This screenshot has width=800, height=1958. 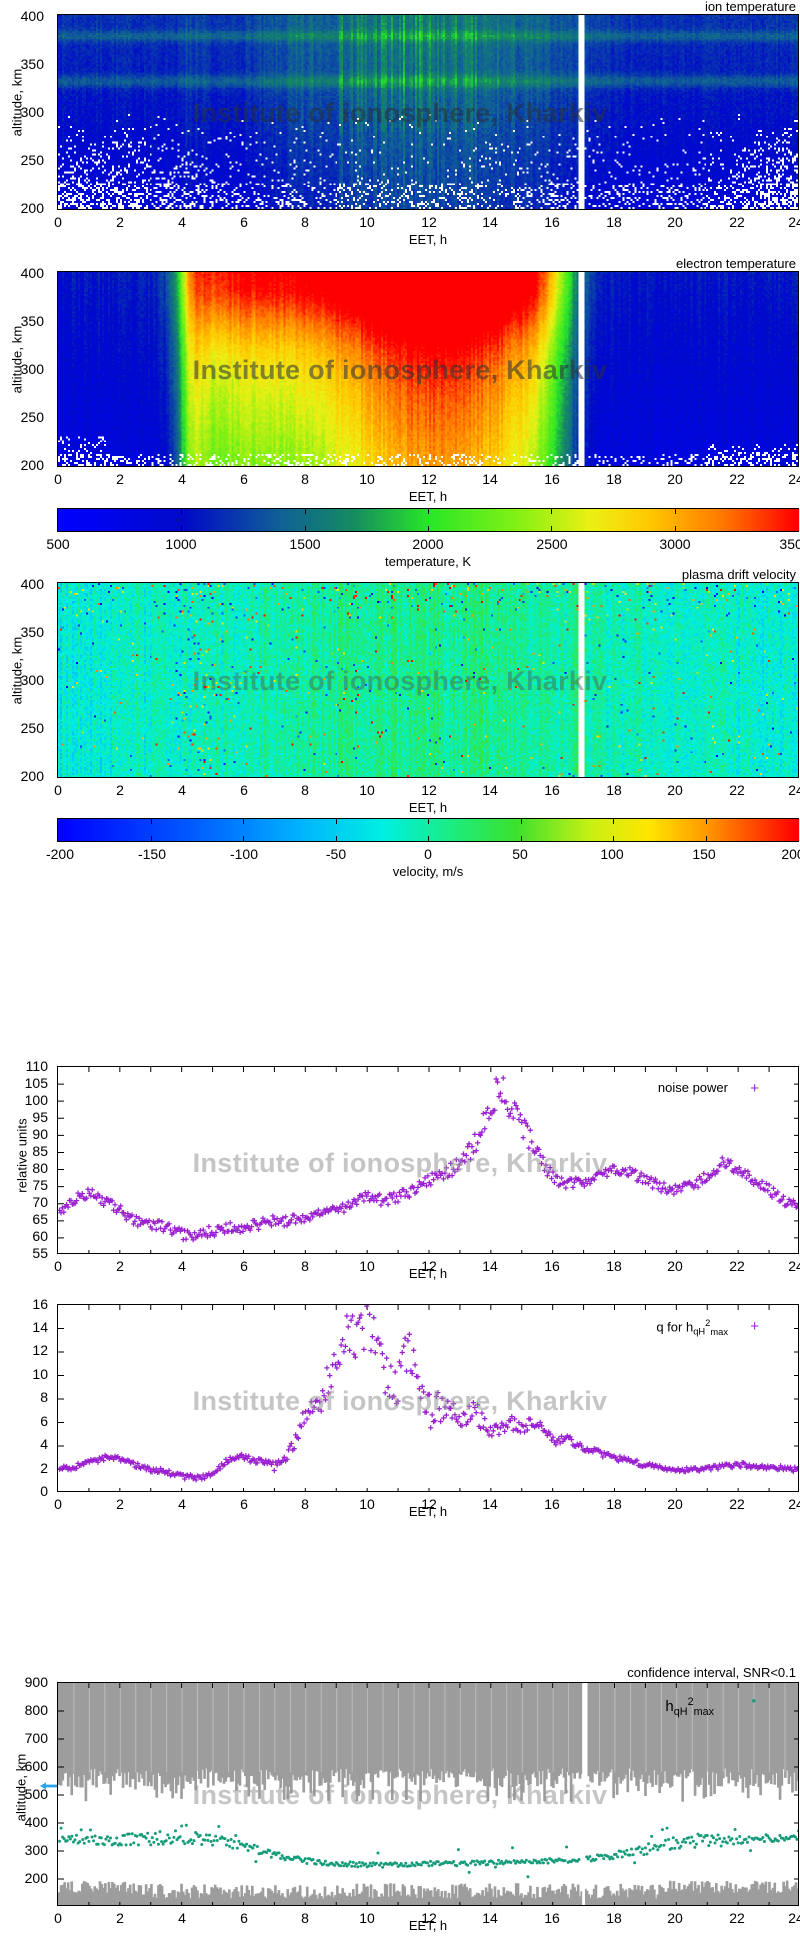 I want to click on x-axis-title-q: EET, h, so click(x=428, y=1511).